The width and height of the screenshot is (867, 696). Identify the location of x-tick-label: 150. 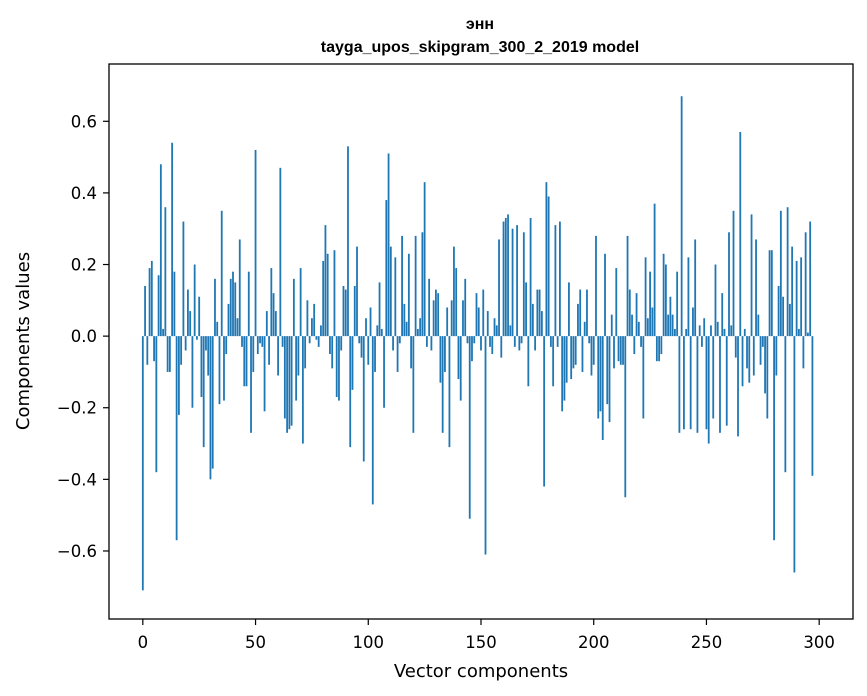
(481, 642).